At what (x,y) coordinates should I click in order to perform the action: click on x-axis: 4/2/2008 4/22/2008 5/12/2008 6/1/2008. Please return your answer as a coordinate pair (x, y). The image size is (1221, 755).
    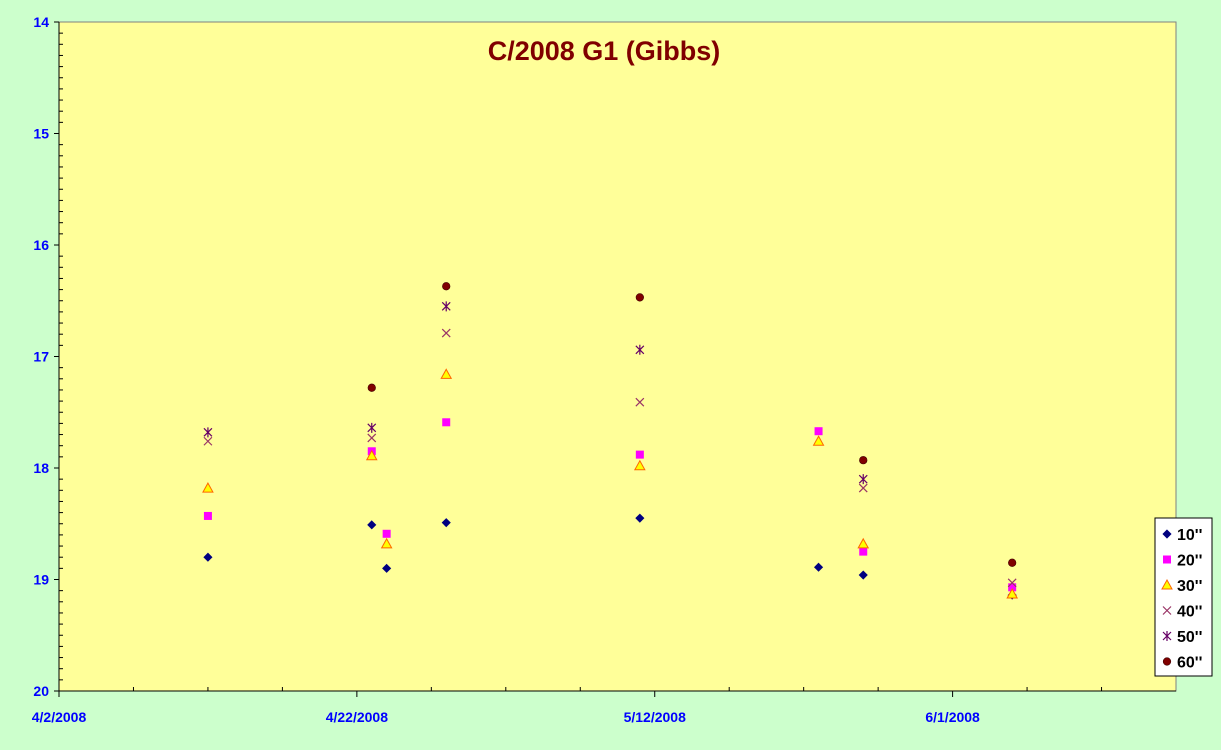
    Looking at the image, I should click on (604, 706).